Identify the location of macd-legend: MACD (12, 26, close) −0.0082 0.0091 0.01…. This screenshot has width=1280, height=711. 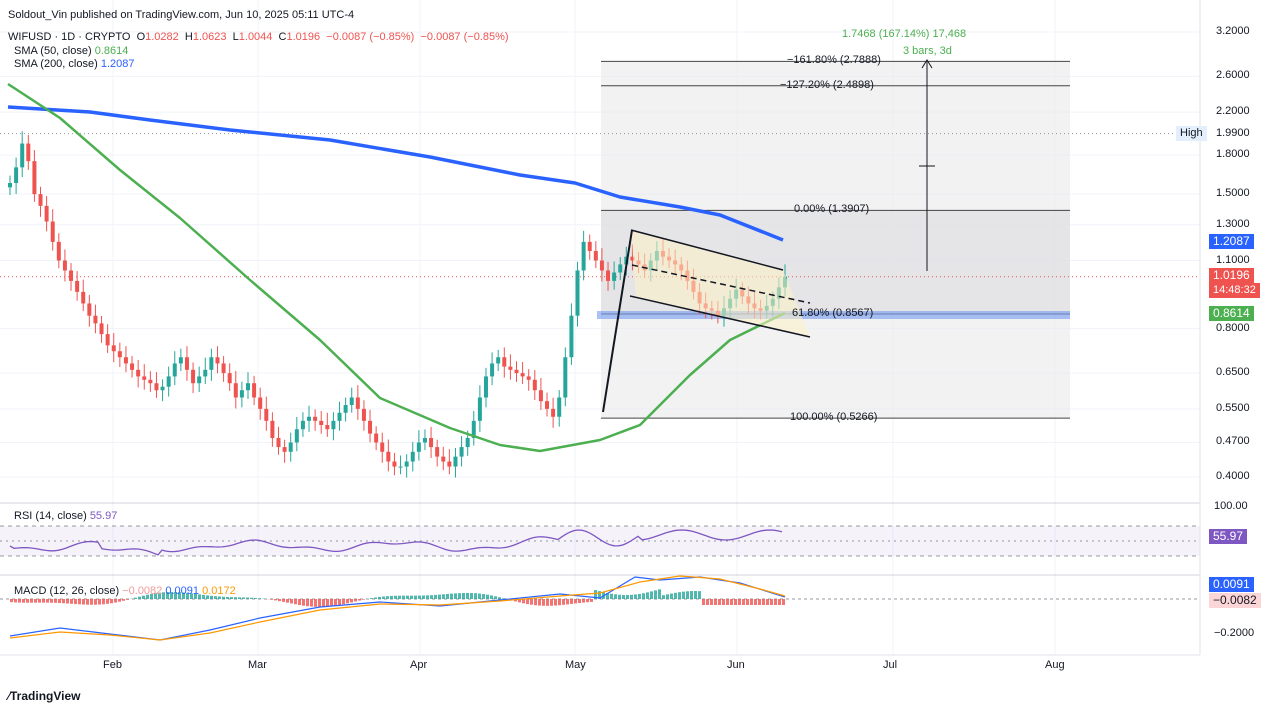
(125, 591).